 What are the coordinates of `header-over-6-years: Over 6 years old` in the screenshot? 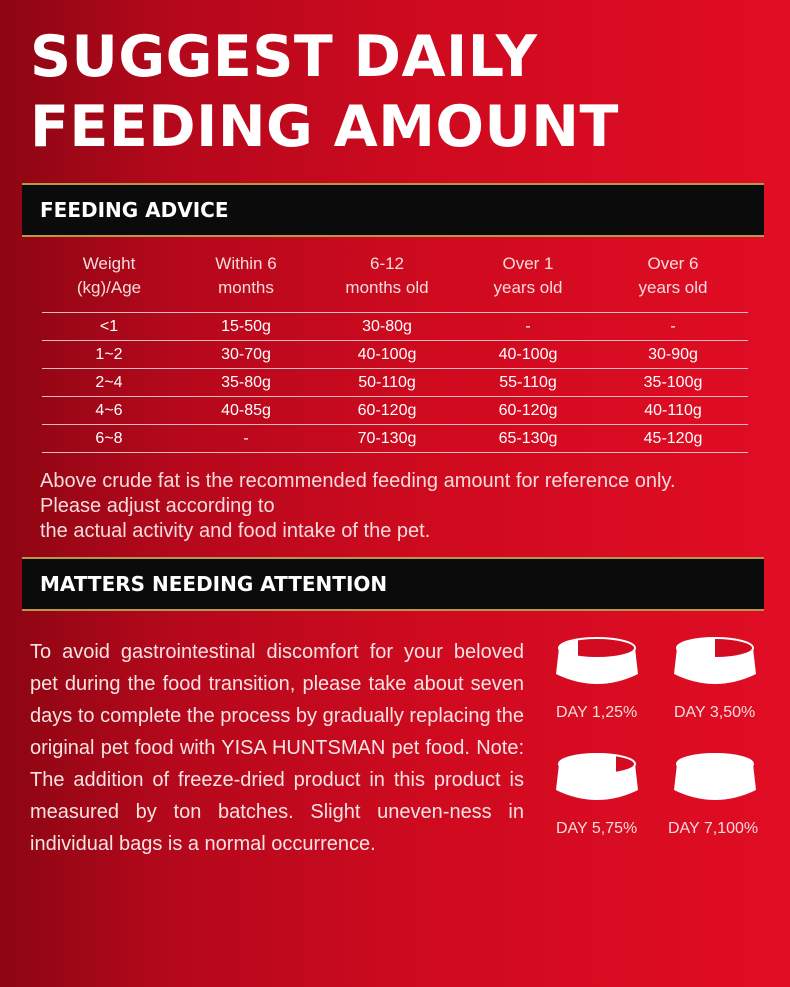 It's located at (673, 282).